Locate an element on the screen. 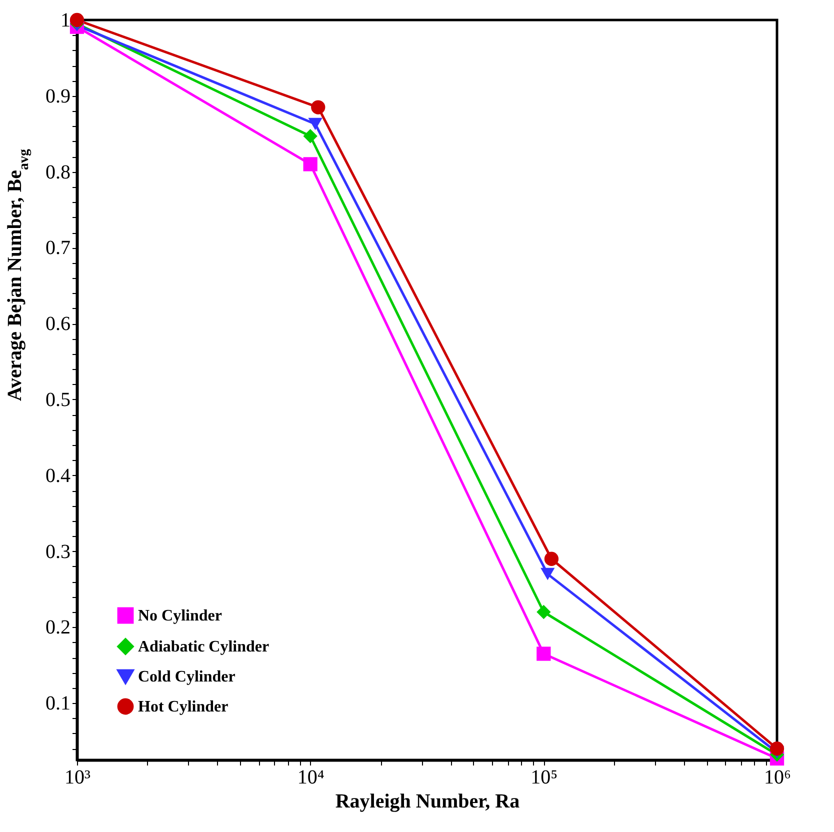  x-tick-label: 10⁴ is located at coordinates (310, 777).